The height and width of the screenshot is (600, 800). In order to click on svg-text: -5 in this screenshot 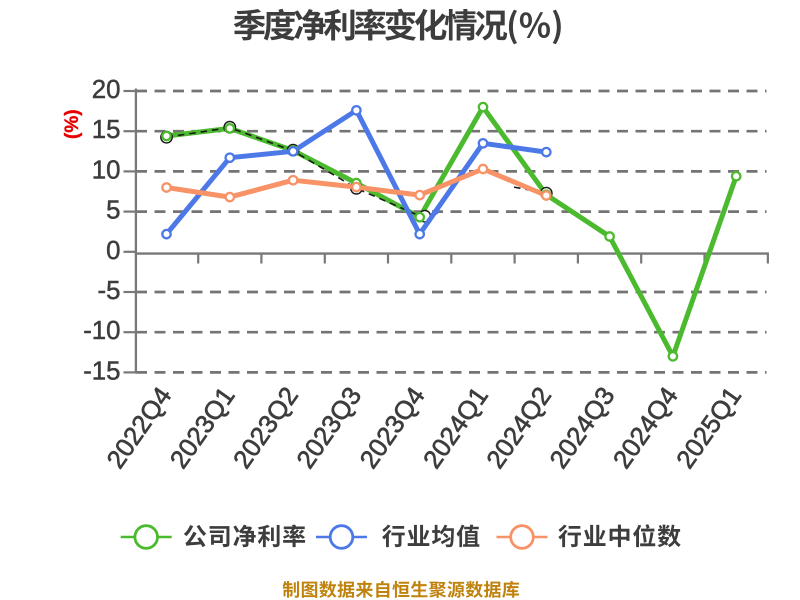, I will do `click(109, 291)`.